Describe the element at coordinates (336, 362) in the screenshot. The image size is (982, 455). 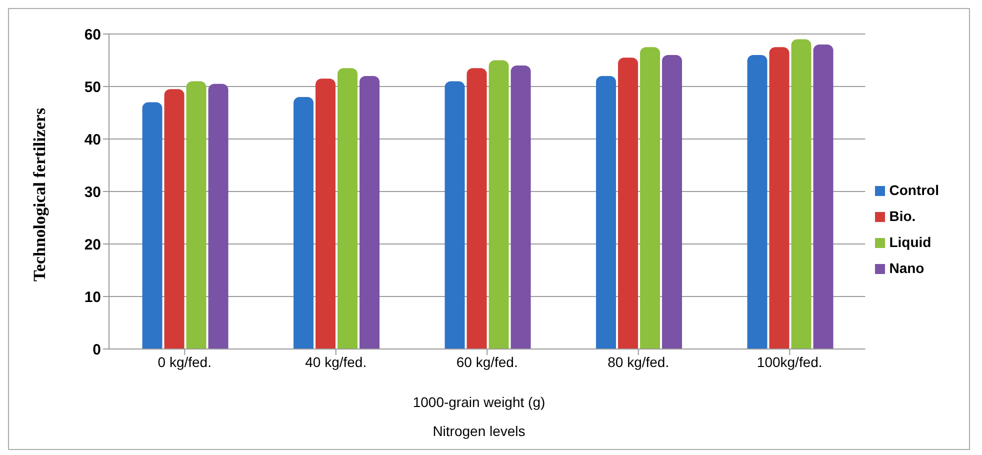
I see `x-tick-label: 40 kg/fed.` at that location.